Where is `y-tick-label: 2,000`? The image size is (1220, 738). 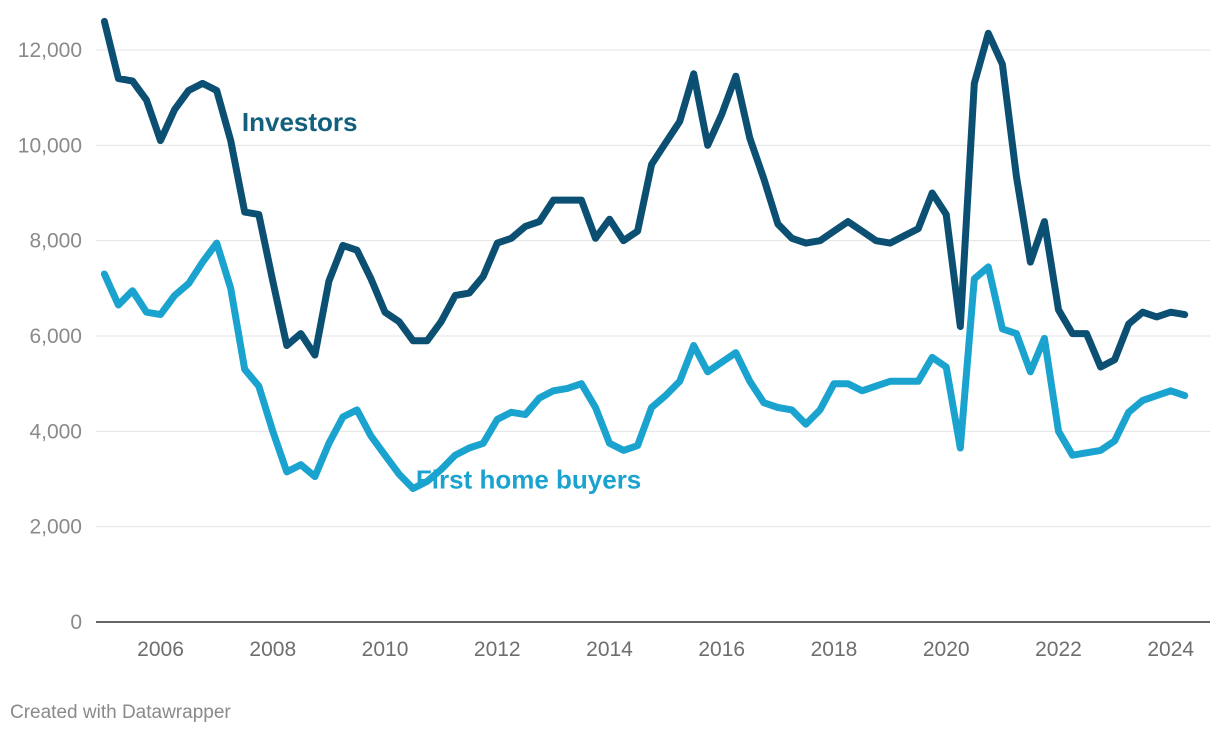
y-tick-label: 2,000 is located at coordinates (55, 527).